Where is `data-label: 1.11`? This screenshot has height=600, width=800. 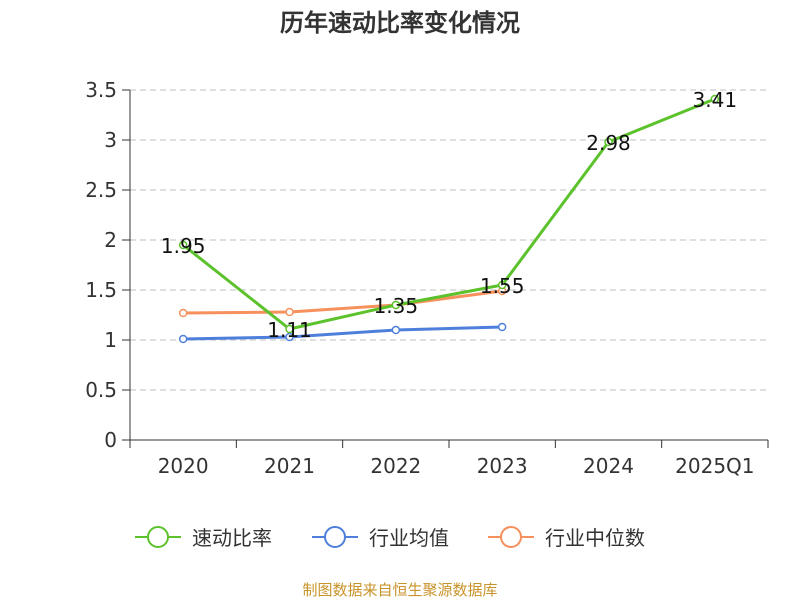 data-label: 1.11 is located at coordinates (289, 330).